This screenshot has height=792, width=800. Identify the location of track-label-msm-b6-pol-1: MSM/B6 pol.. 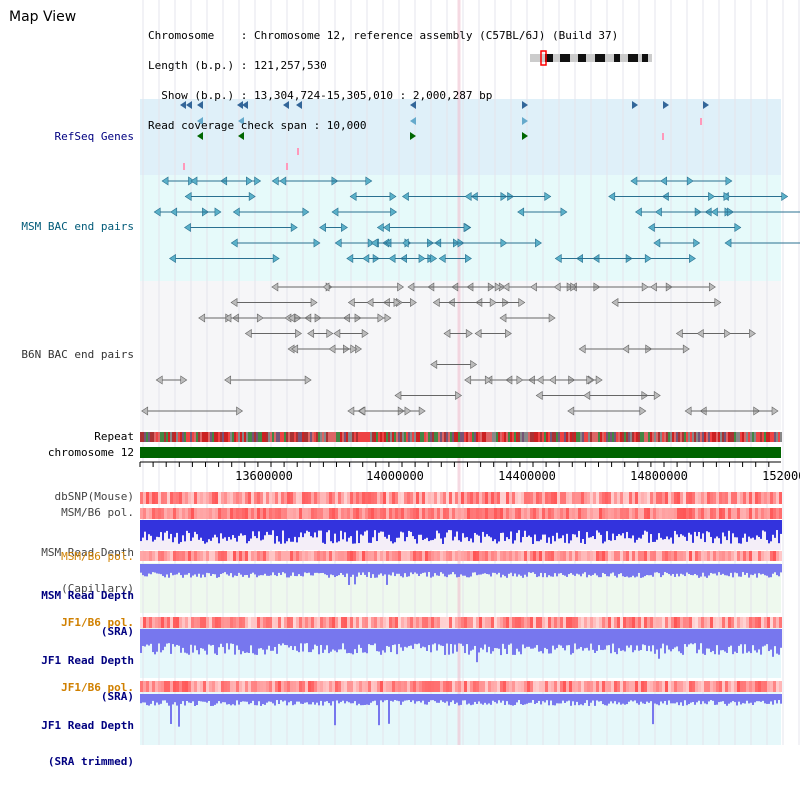
(97, 512).